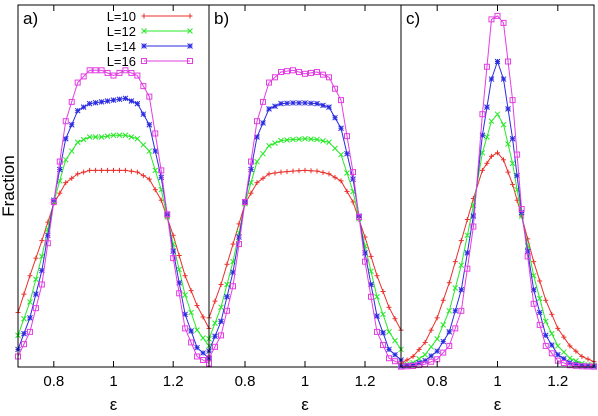 The width and height of the screenshot is (598, 416). What do you see at coordinates (150, 31) in the screenshot?
I see `legend-entry: L=12` at bounding box center [150, 31].